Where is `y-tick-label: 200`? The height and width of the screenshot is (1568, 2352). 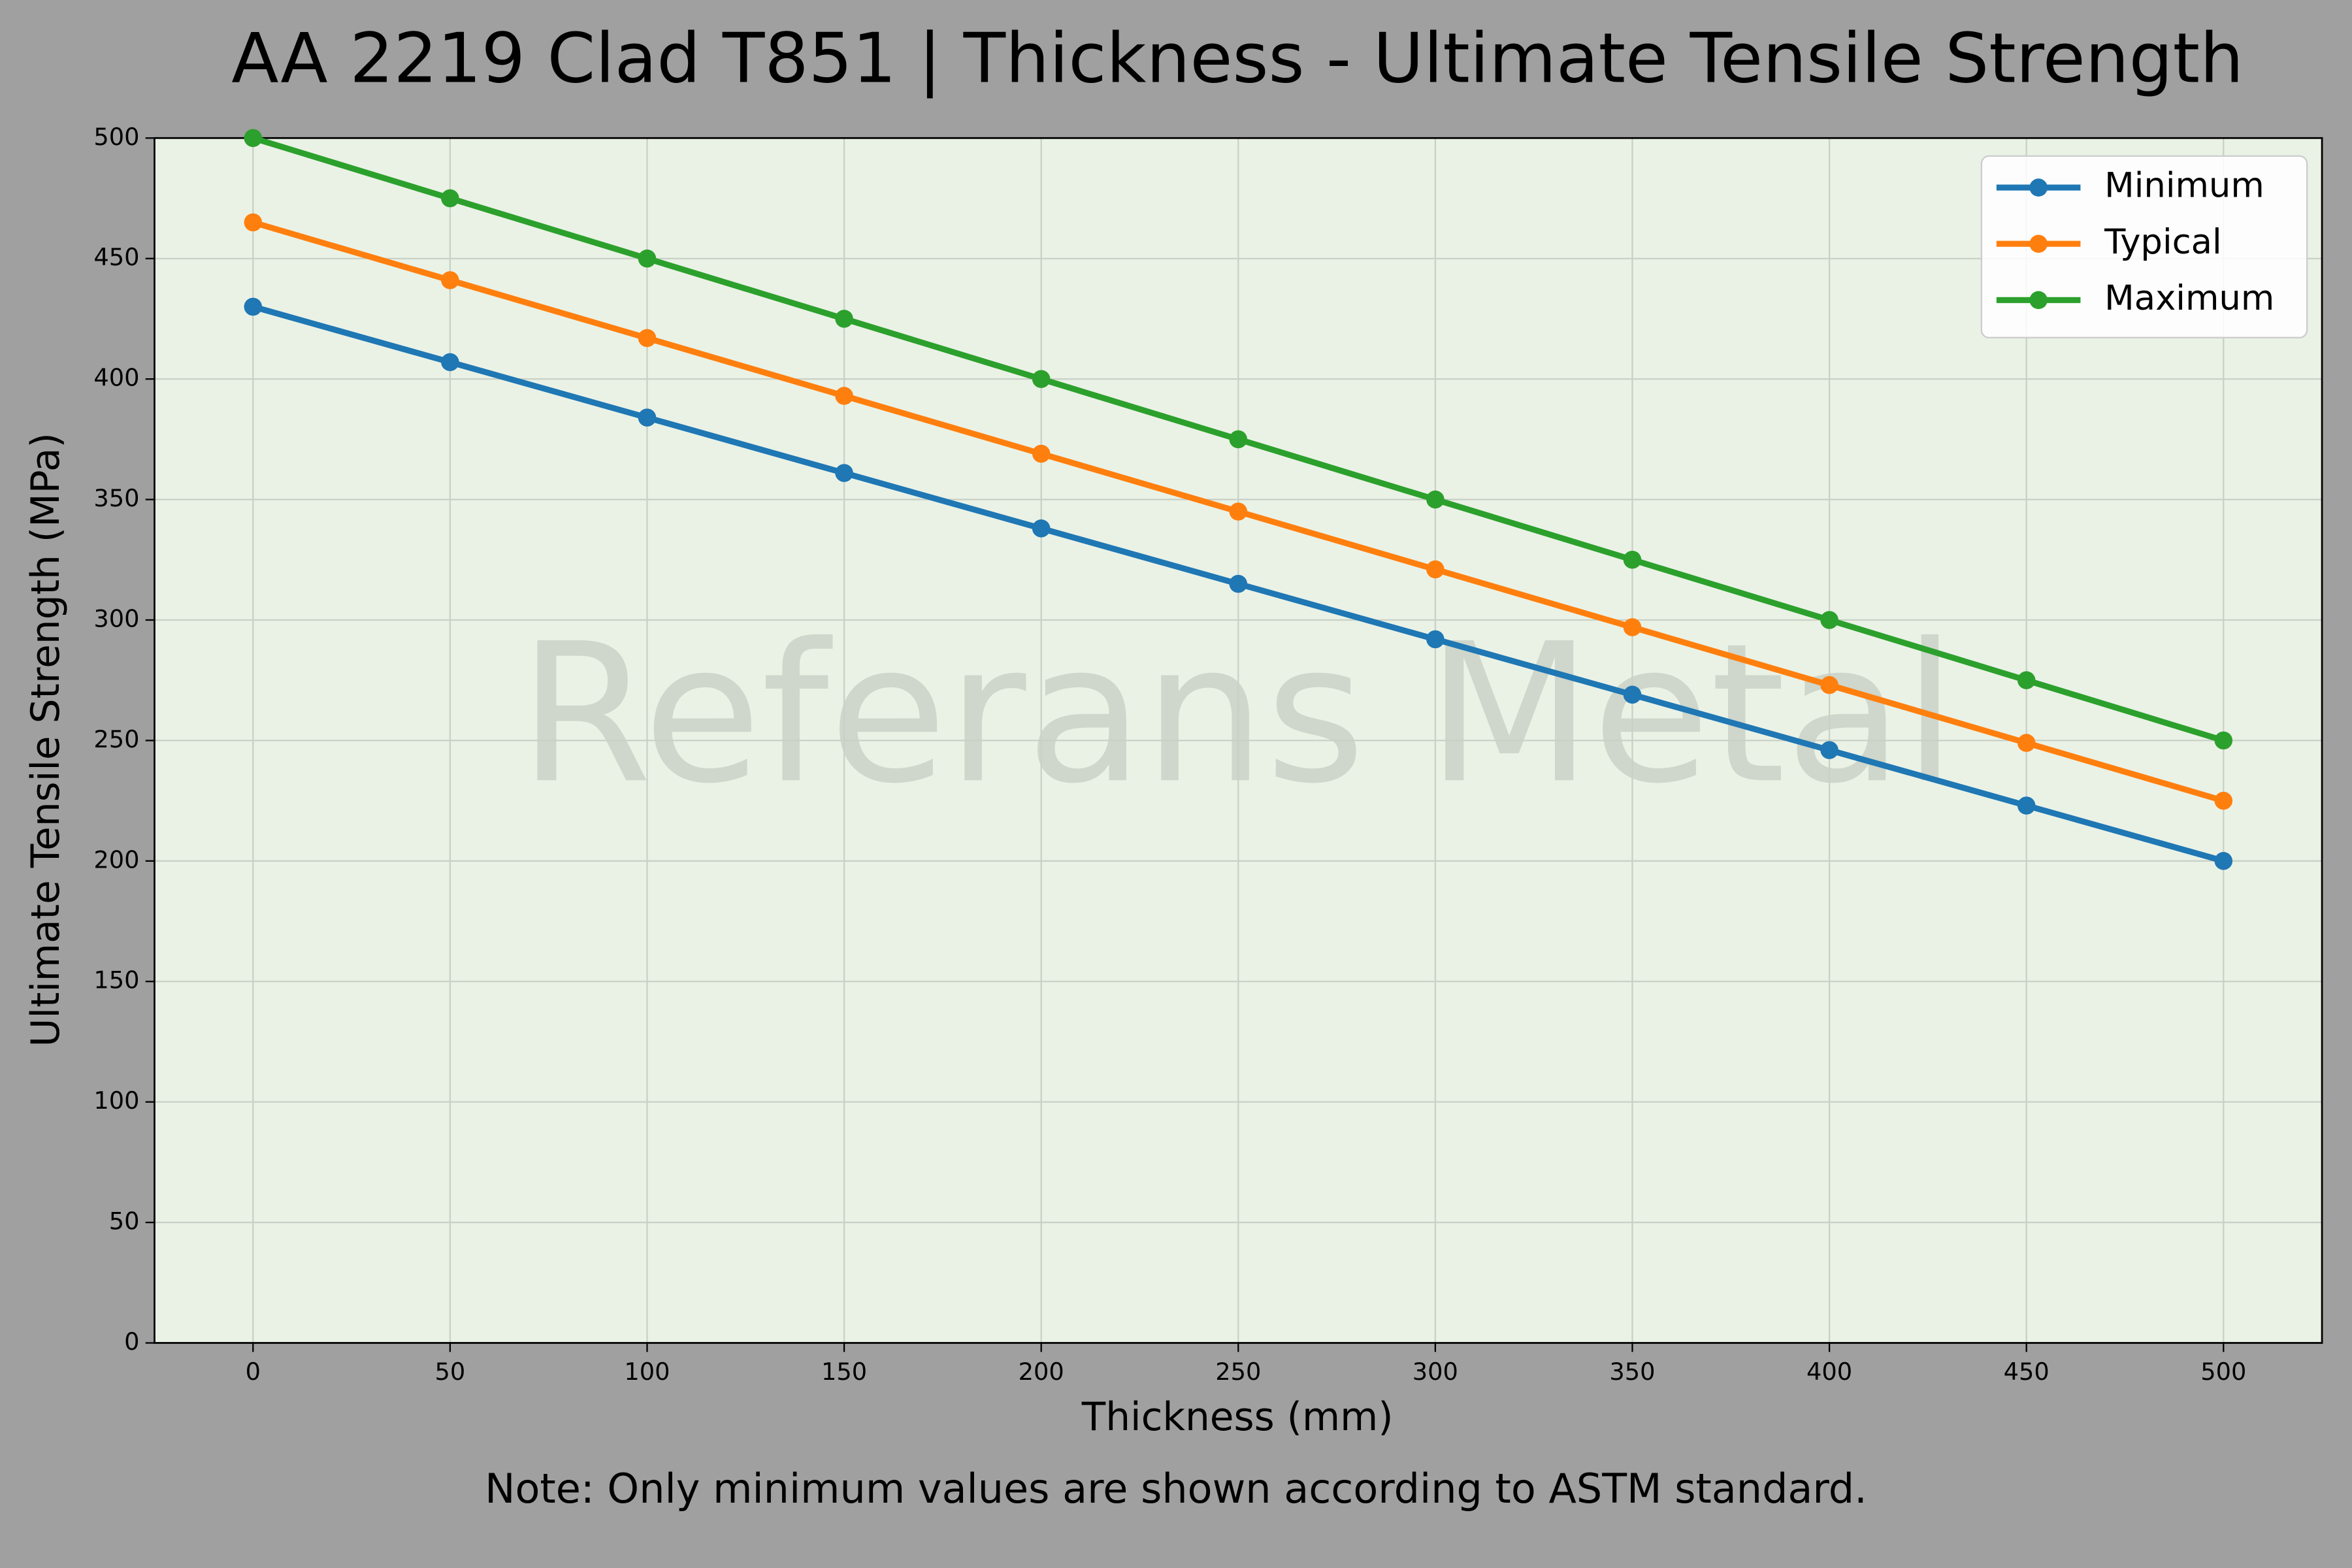
y-tick-label: 200 is located at coordinates (116, 859).